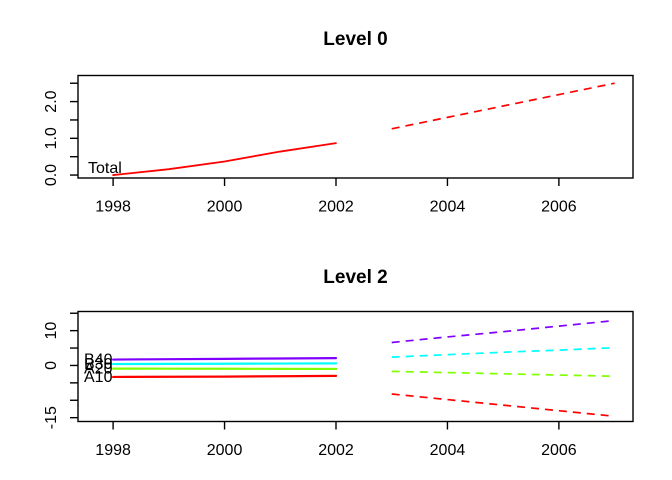 The image size is (672, 480). What do you see at coordinates (51, 175) in the screenshot?
I see `y-tick-label: 0.0` at bounding box center [51, 175].